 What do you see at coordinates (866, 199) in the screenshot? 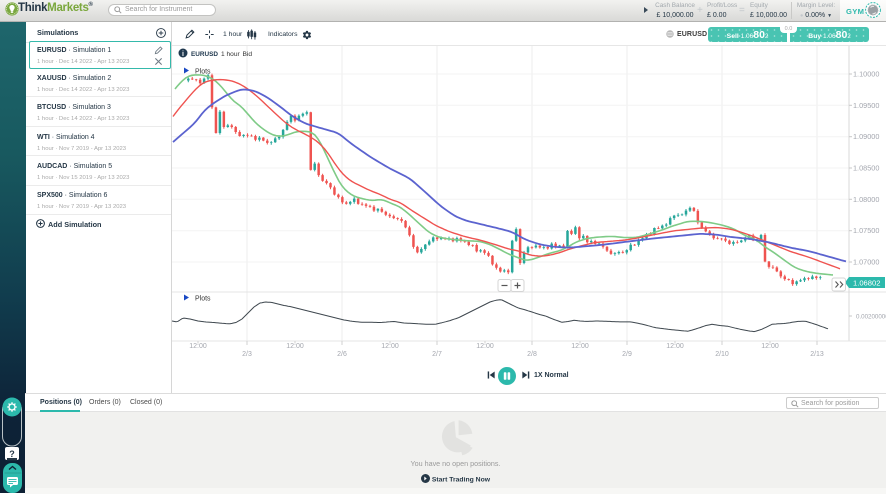
I see `svg-text: 1.08000` at bounding box center [866, 199].